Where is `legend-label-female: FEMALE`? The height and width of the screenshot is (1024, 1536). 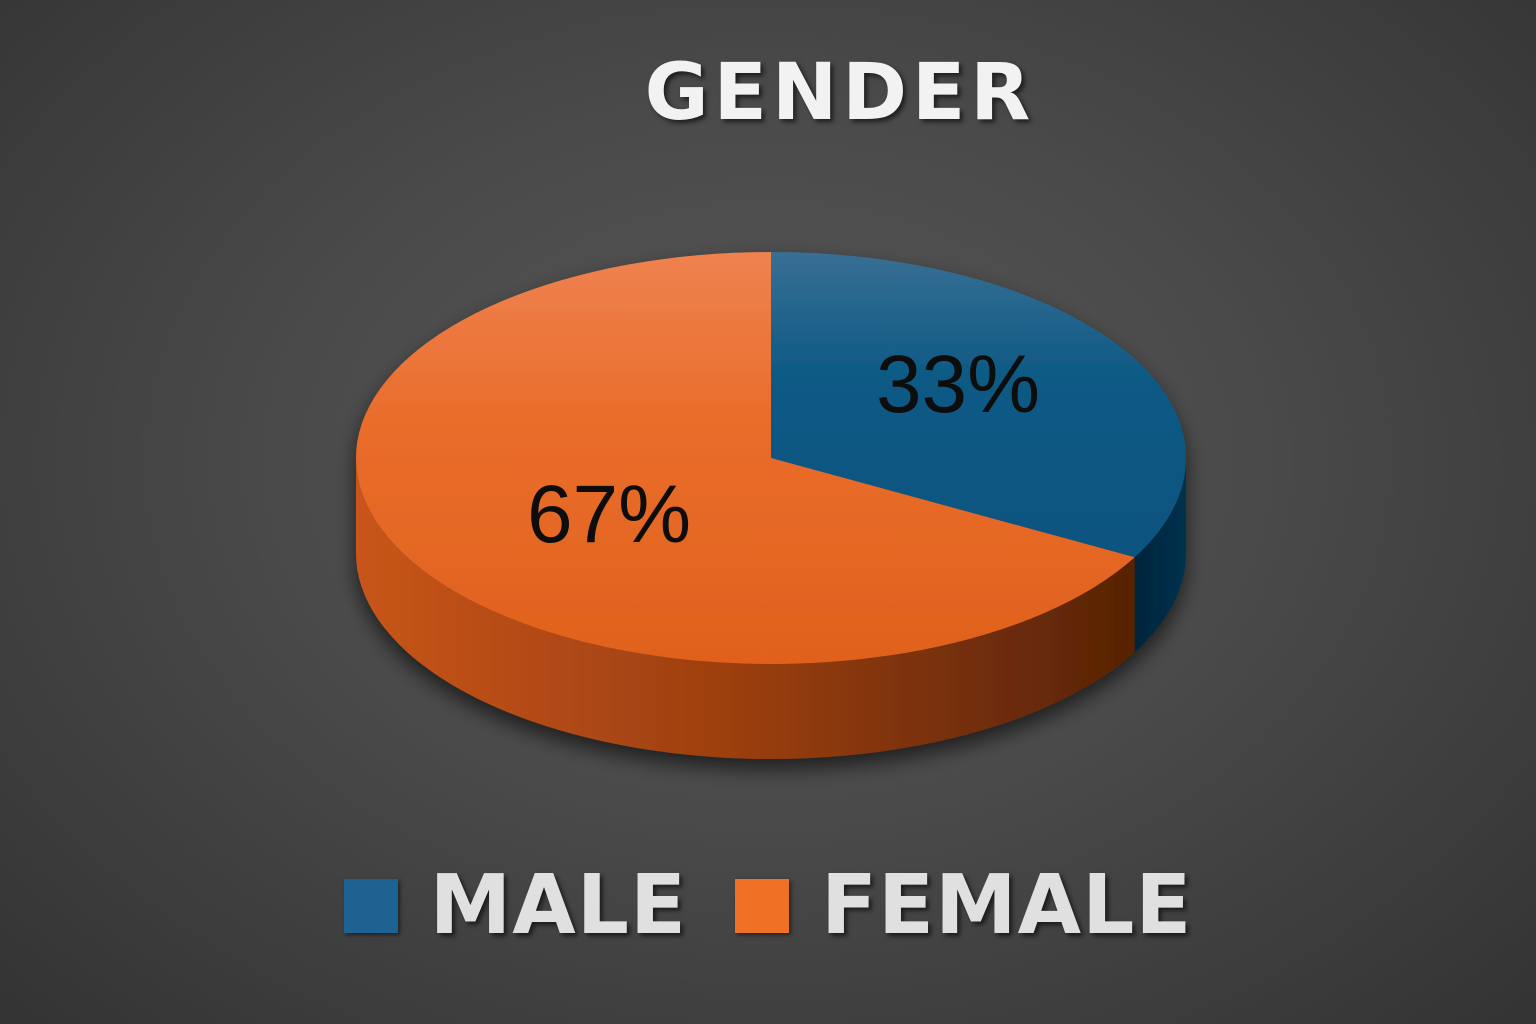 legend-label-female: FEMALE is located at coordinates (1006, 905).